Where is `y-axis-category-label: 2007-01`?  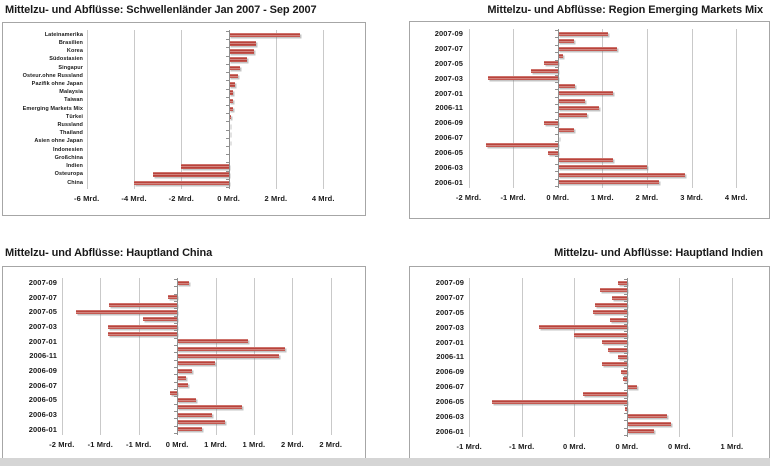 y-axis-category-label: 2007-01 is located at coordinates (449, 342).